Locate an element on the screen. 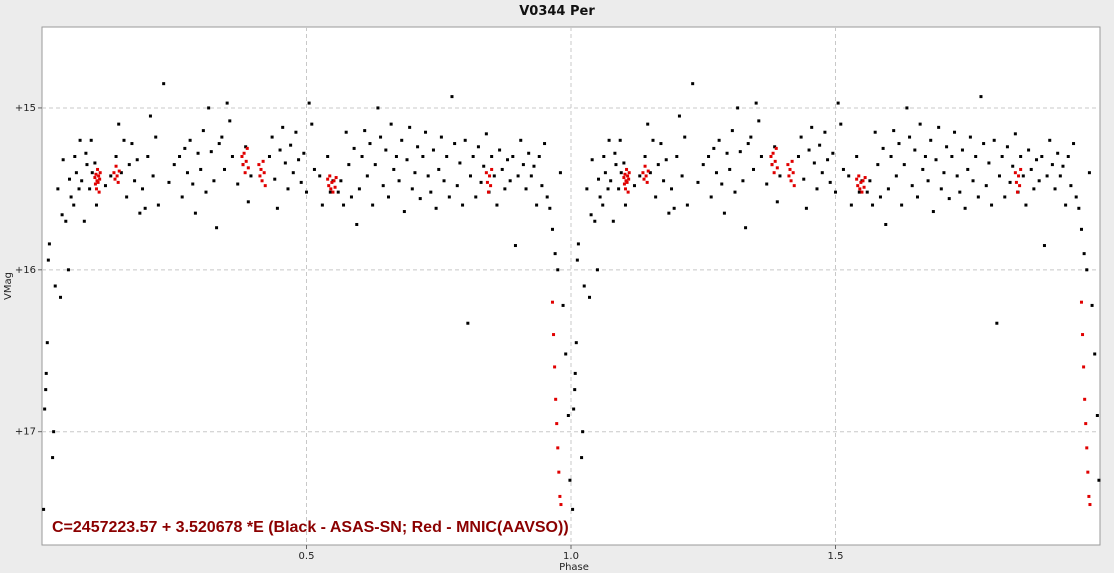 This screenshot has width=1114, height=573. x-tick-label: 0.5 is located at coordinates (307, 556).